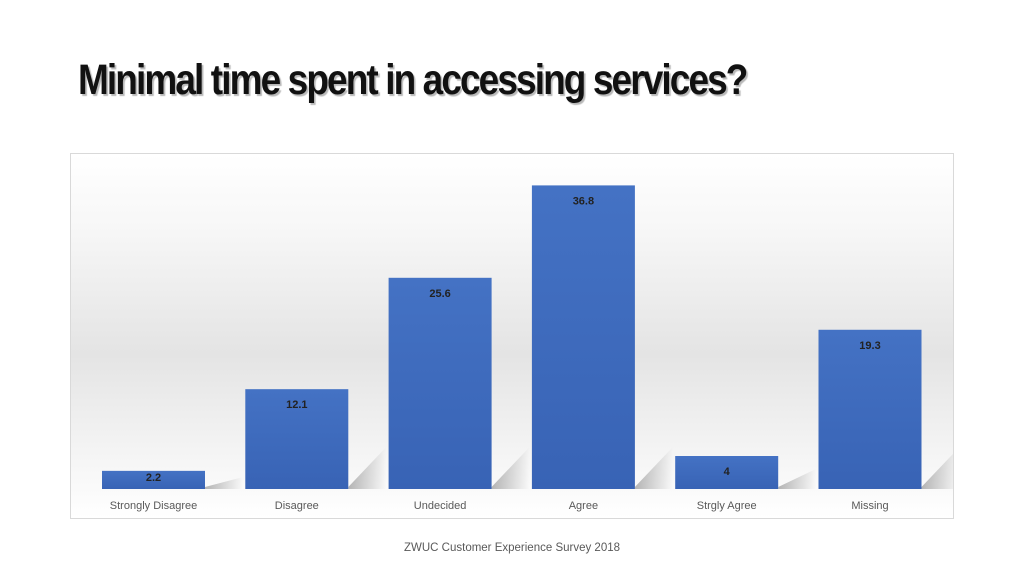 This screenshot has height=576, width=1024. What do you see at coordinates (296, 405) in the screenshot?
I see `data-label: 12.1` at bounding box center [296, 405].